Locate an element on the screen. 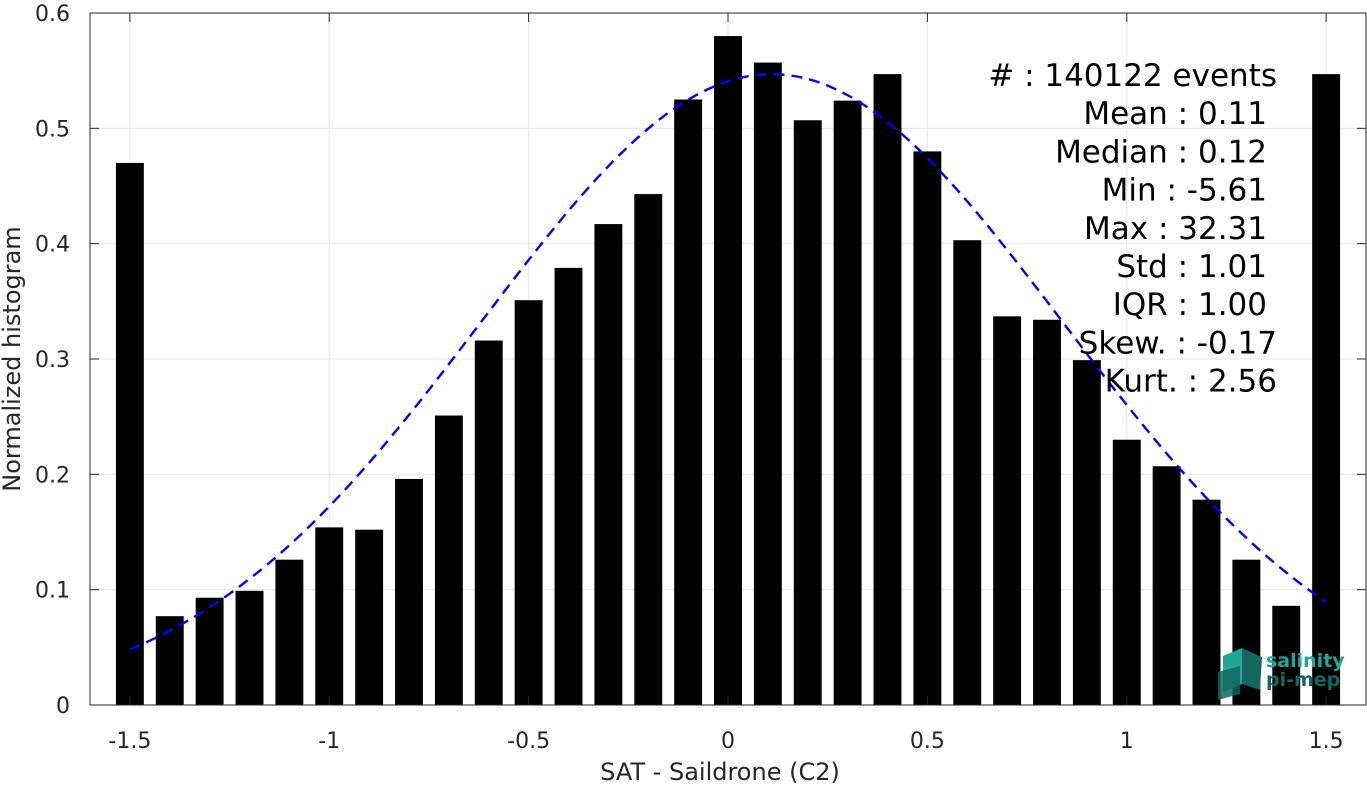 The image size is (1367, 785). stats-line: Max : 32.31 is located at coordinates (1175, 229).